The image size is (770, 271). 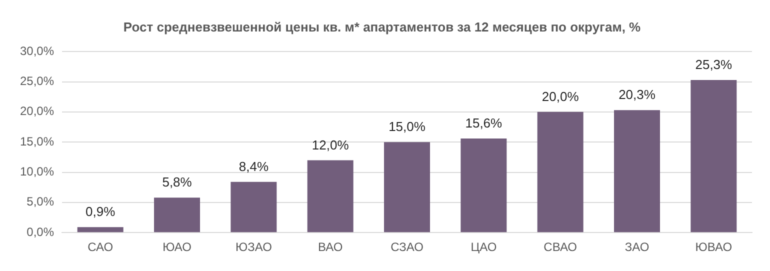 I want to click on x-tick-label: ЗАО, so click(x=637, y=247).